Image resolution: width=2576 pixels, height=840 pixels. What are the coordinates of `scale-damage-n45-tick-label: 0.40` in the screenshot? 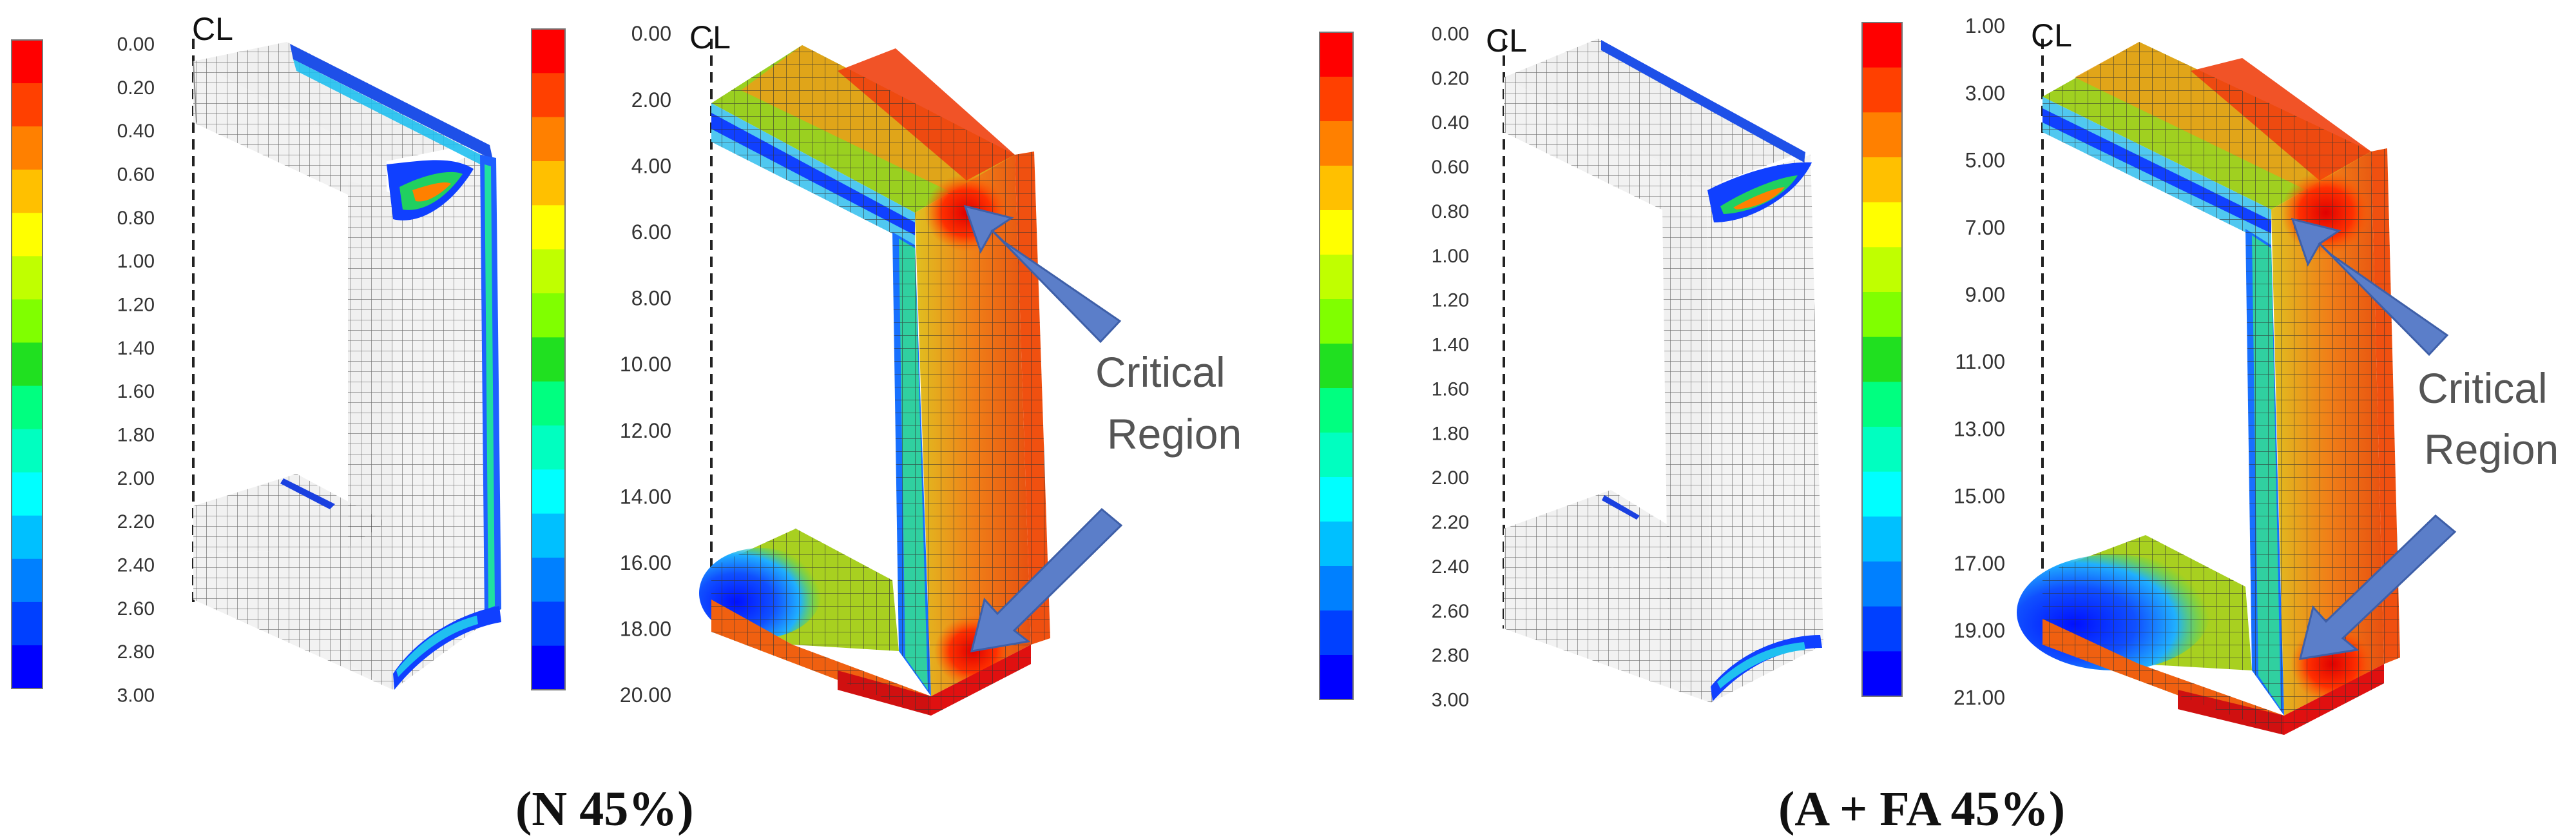 It's located at (136, 131).